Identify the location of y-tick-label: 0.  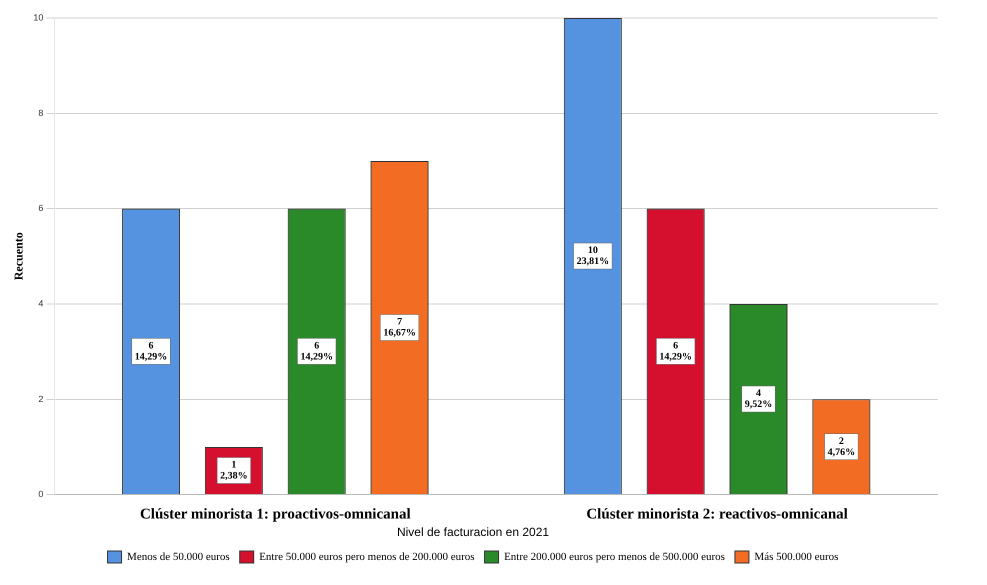
(41, 494).